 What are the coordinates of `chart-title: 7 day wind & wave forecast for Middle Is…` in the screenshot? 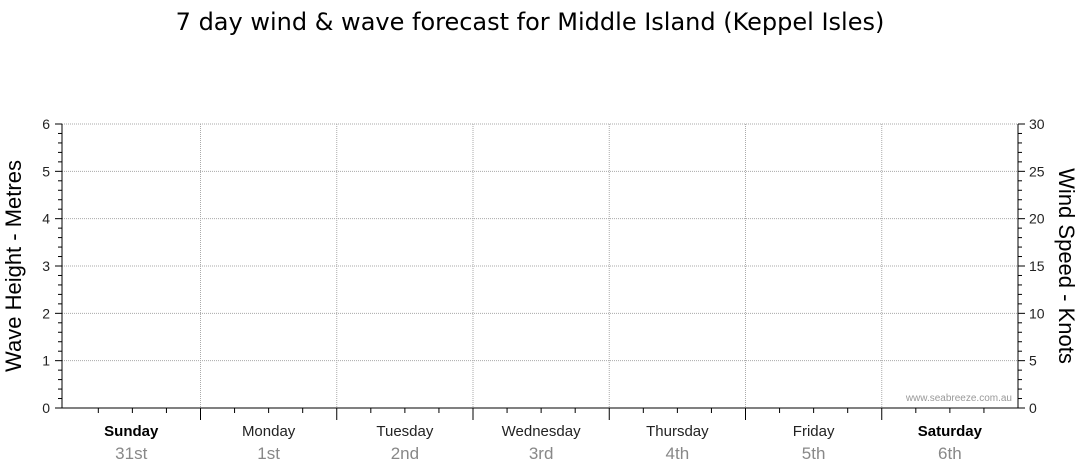 It's located at (530, 22).